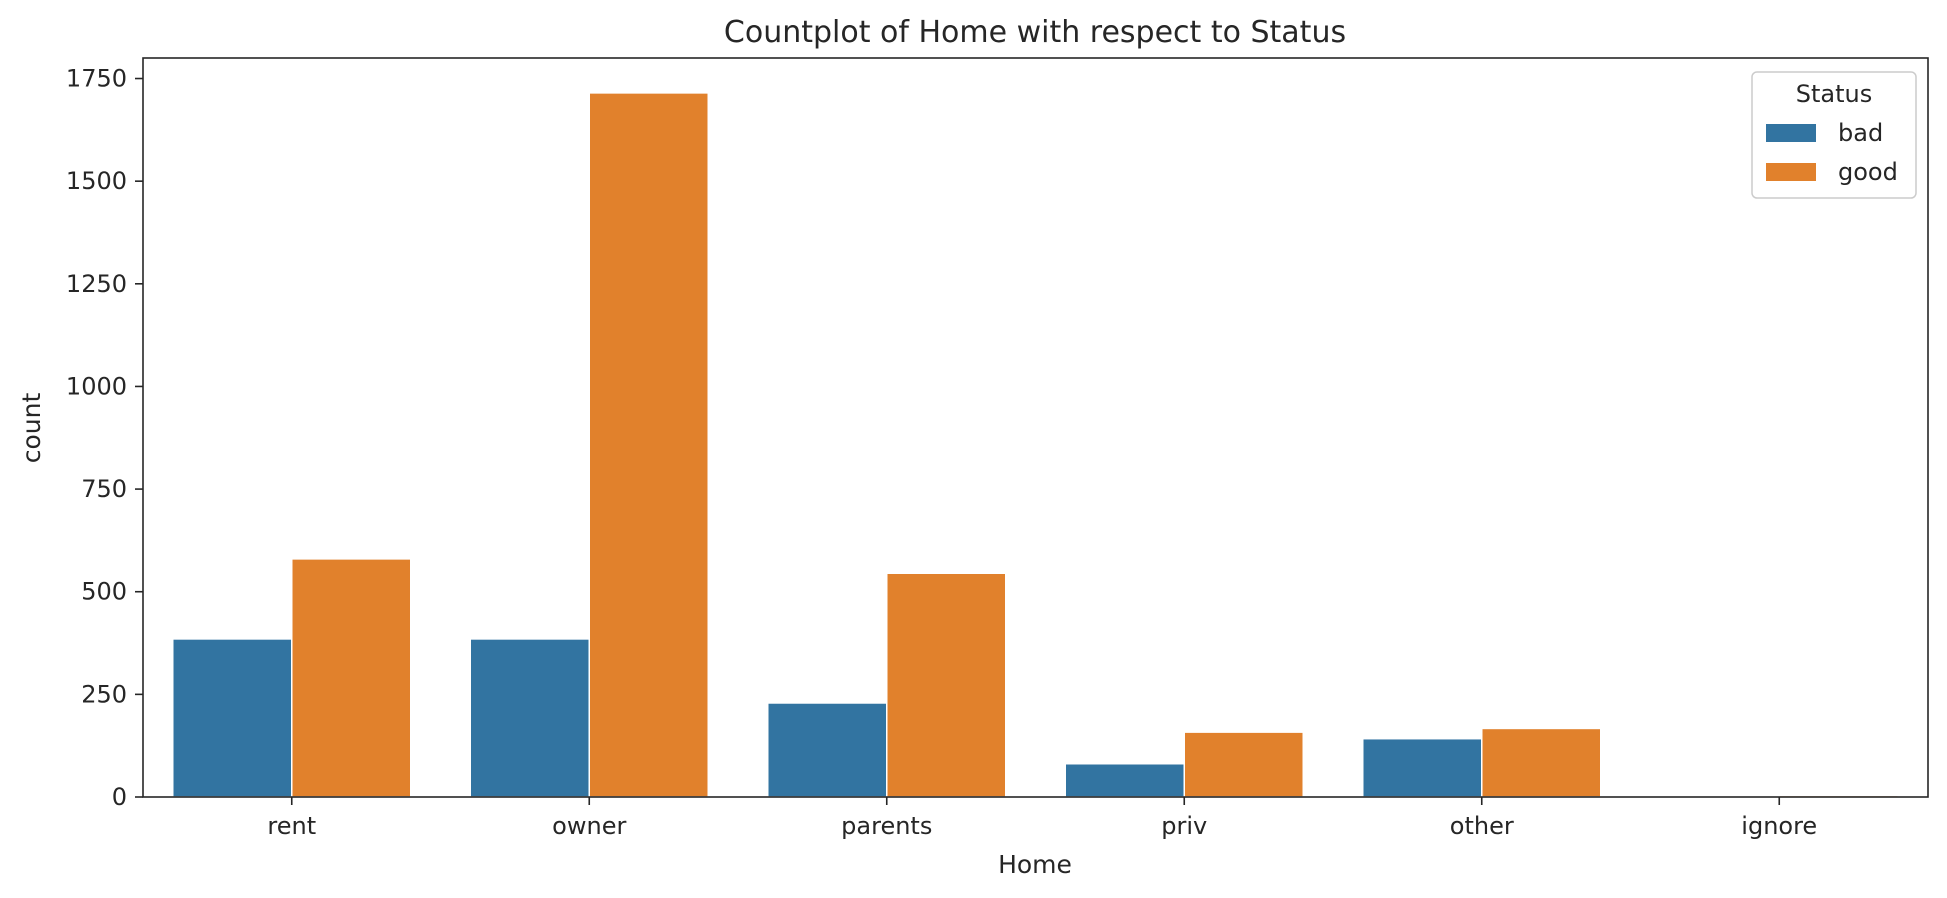  I want to click on y-tick-label: 0, so click(119, 797).